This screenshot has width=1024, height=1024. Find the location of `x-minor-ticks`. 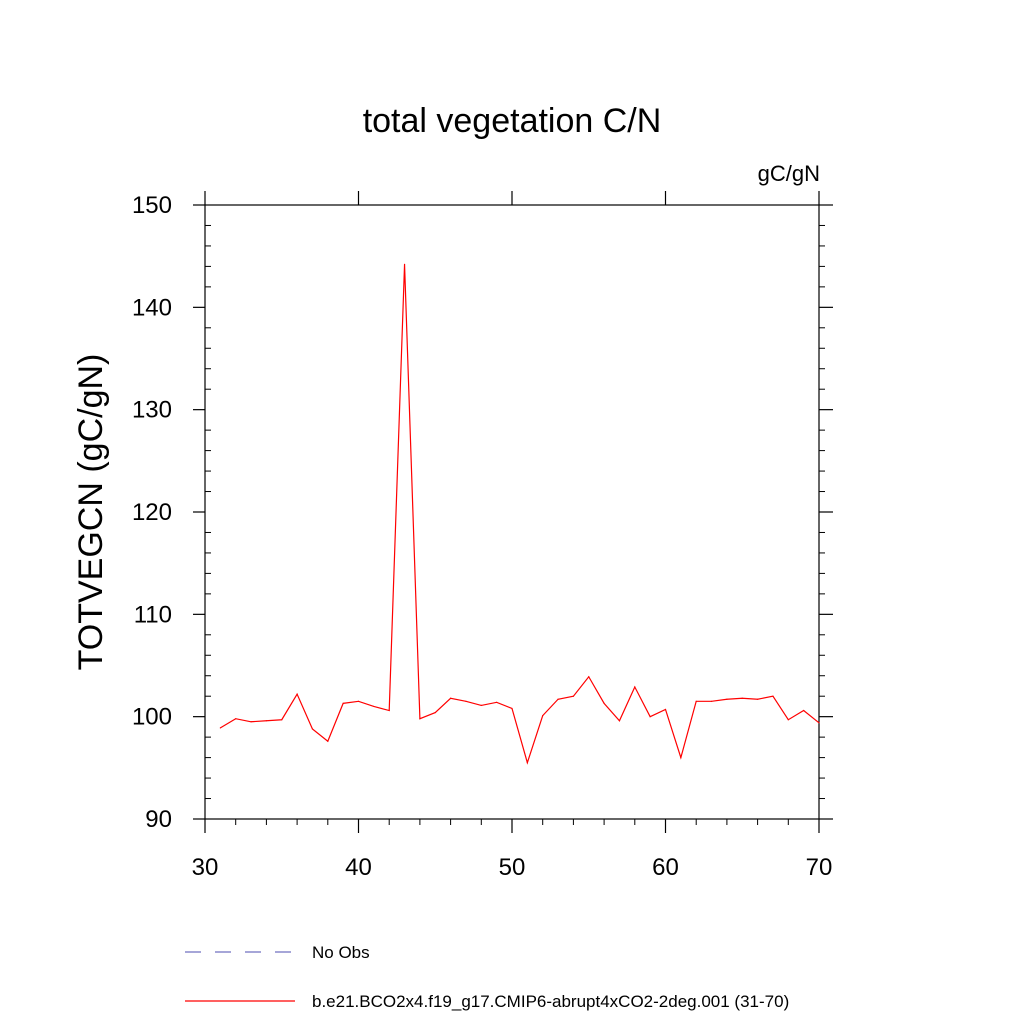

x-minor-ticks is located at coordinates (512, 822).